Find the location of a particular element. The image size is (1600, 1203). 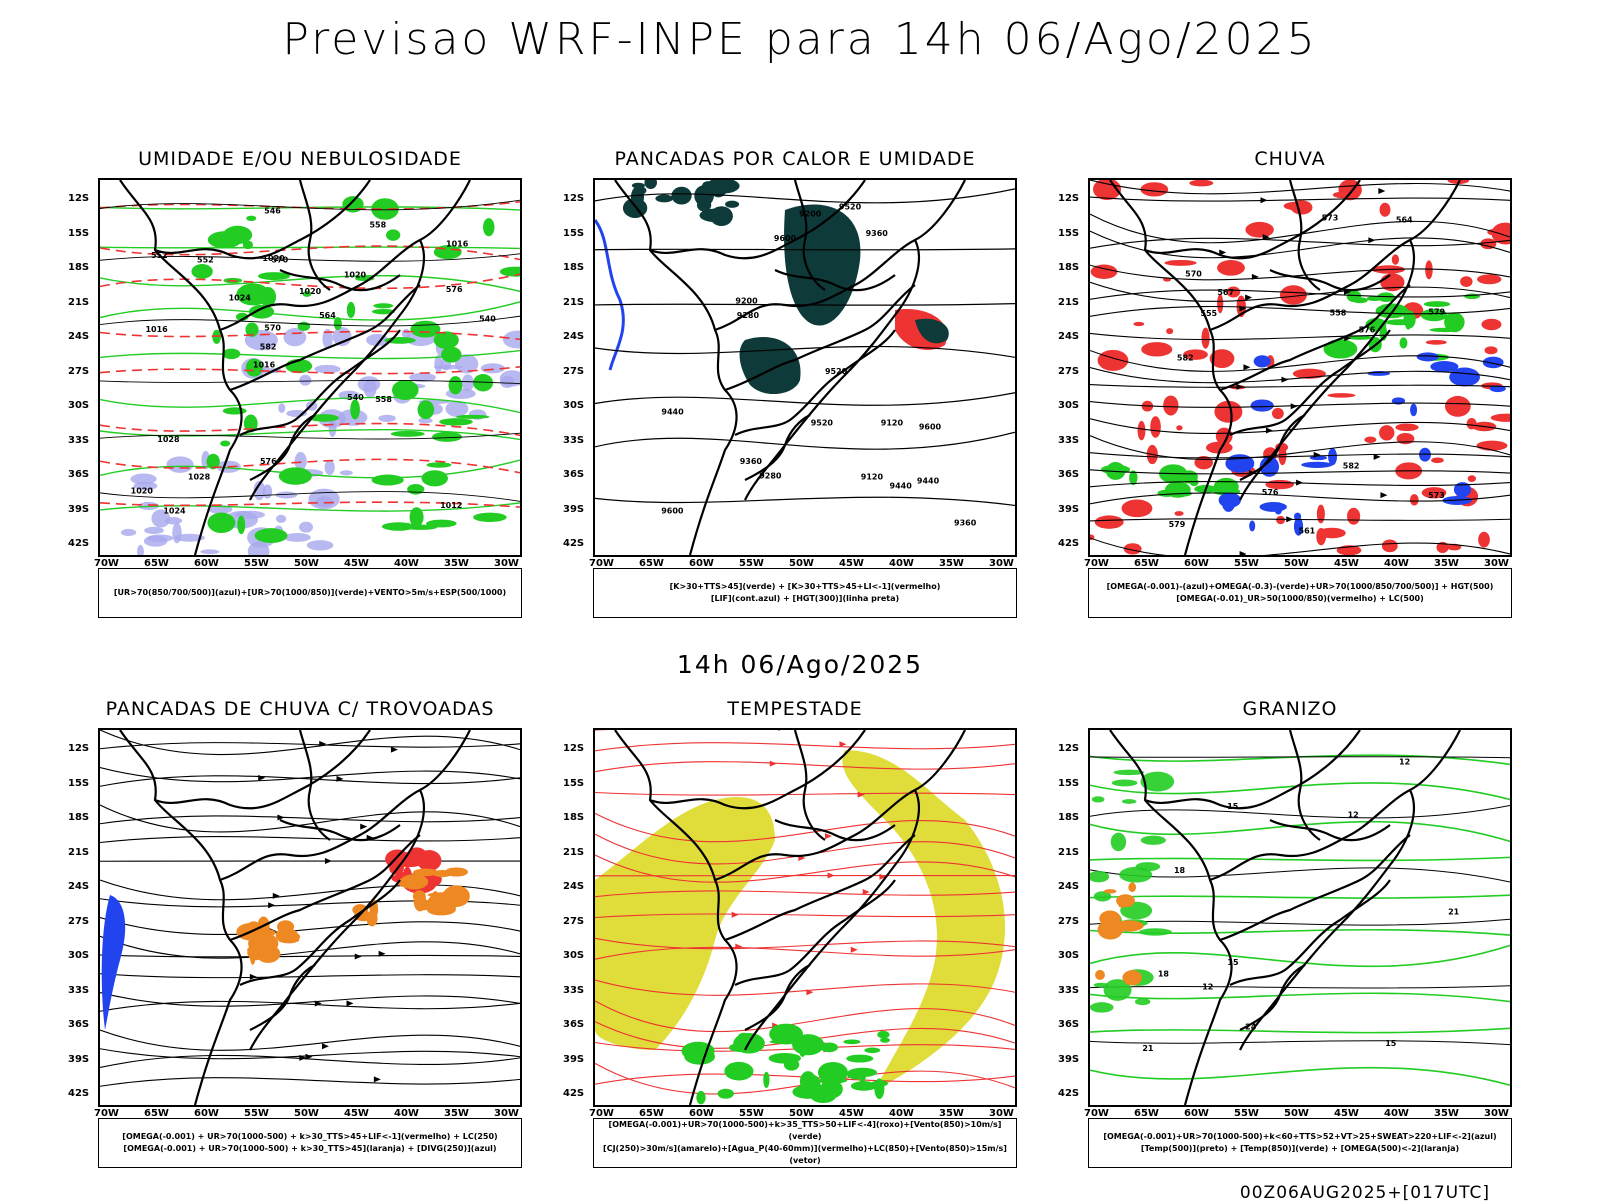

map-svg is located at coordinates (805, 917).